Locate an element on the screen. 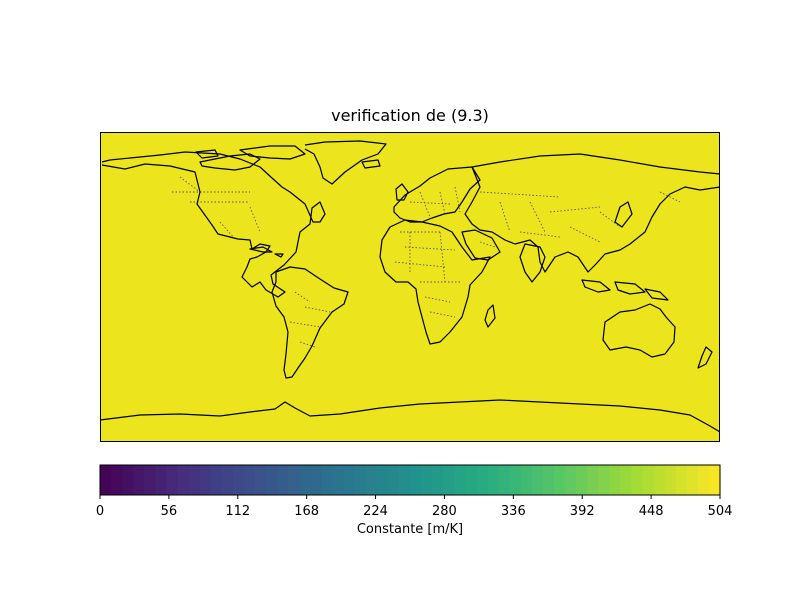  colorbar-ticks: 0 56 112 168 224 280 336 392 448 504 is located at coordinates (414, 507).